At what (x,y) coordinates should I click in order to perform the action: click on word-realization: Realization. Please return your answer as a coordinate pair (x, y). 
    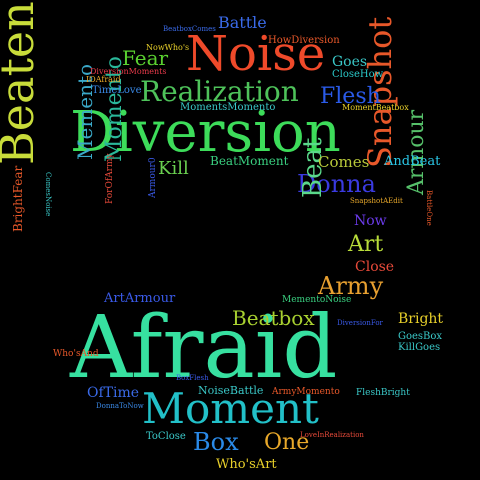
    Looking at the image, I should click on (219, 91).